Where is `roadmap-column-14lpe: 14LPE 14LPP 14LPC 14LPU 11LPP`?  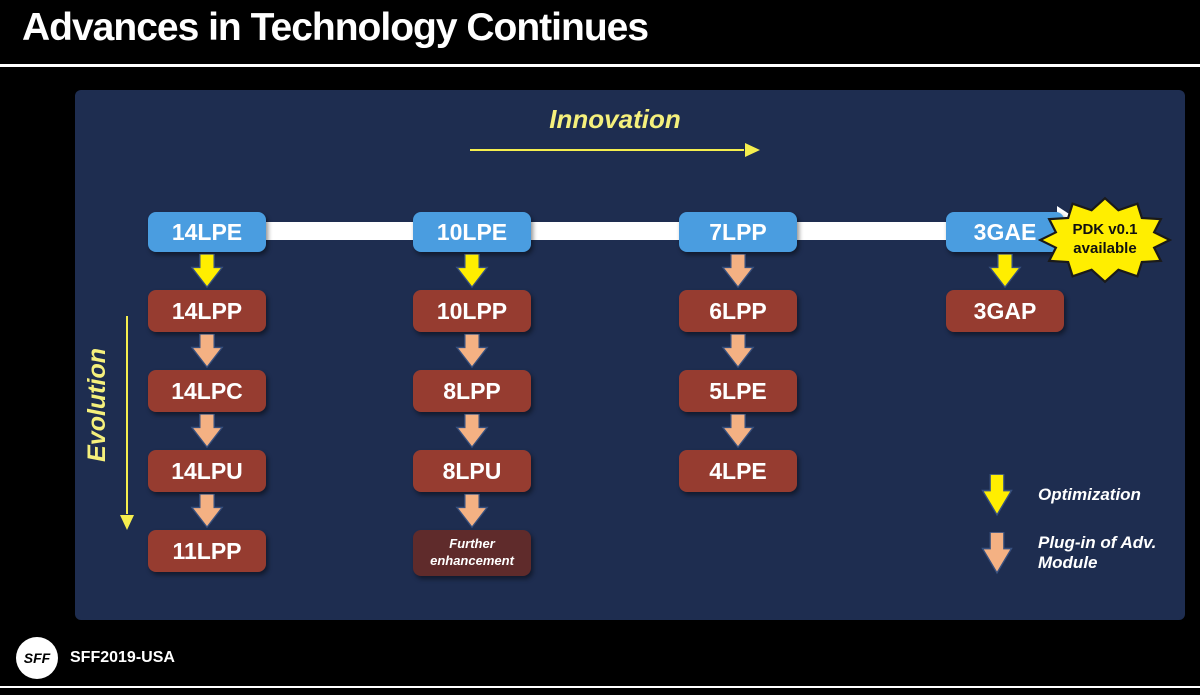
roadmap-column-14lpe: 14LPE 14LPP 14LPC 14LPU 11LPP is located at coordinates (207, 392).